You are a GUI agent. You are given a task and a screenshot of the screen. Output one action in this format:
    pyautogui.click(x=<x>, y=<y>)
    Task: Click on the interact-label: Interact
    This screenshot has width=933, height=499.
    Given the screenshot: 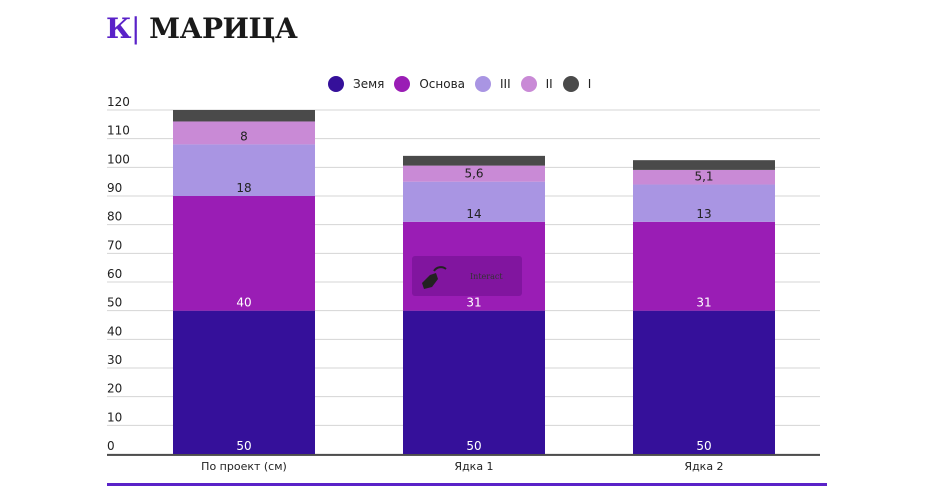 What is the action you would take?
    pyautogui.click(x=486, y=276)
    